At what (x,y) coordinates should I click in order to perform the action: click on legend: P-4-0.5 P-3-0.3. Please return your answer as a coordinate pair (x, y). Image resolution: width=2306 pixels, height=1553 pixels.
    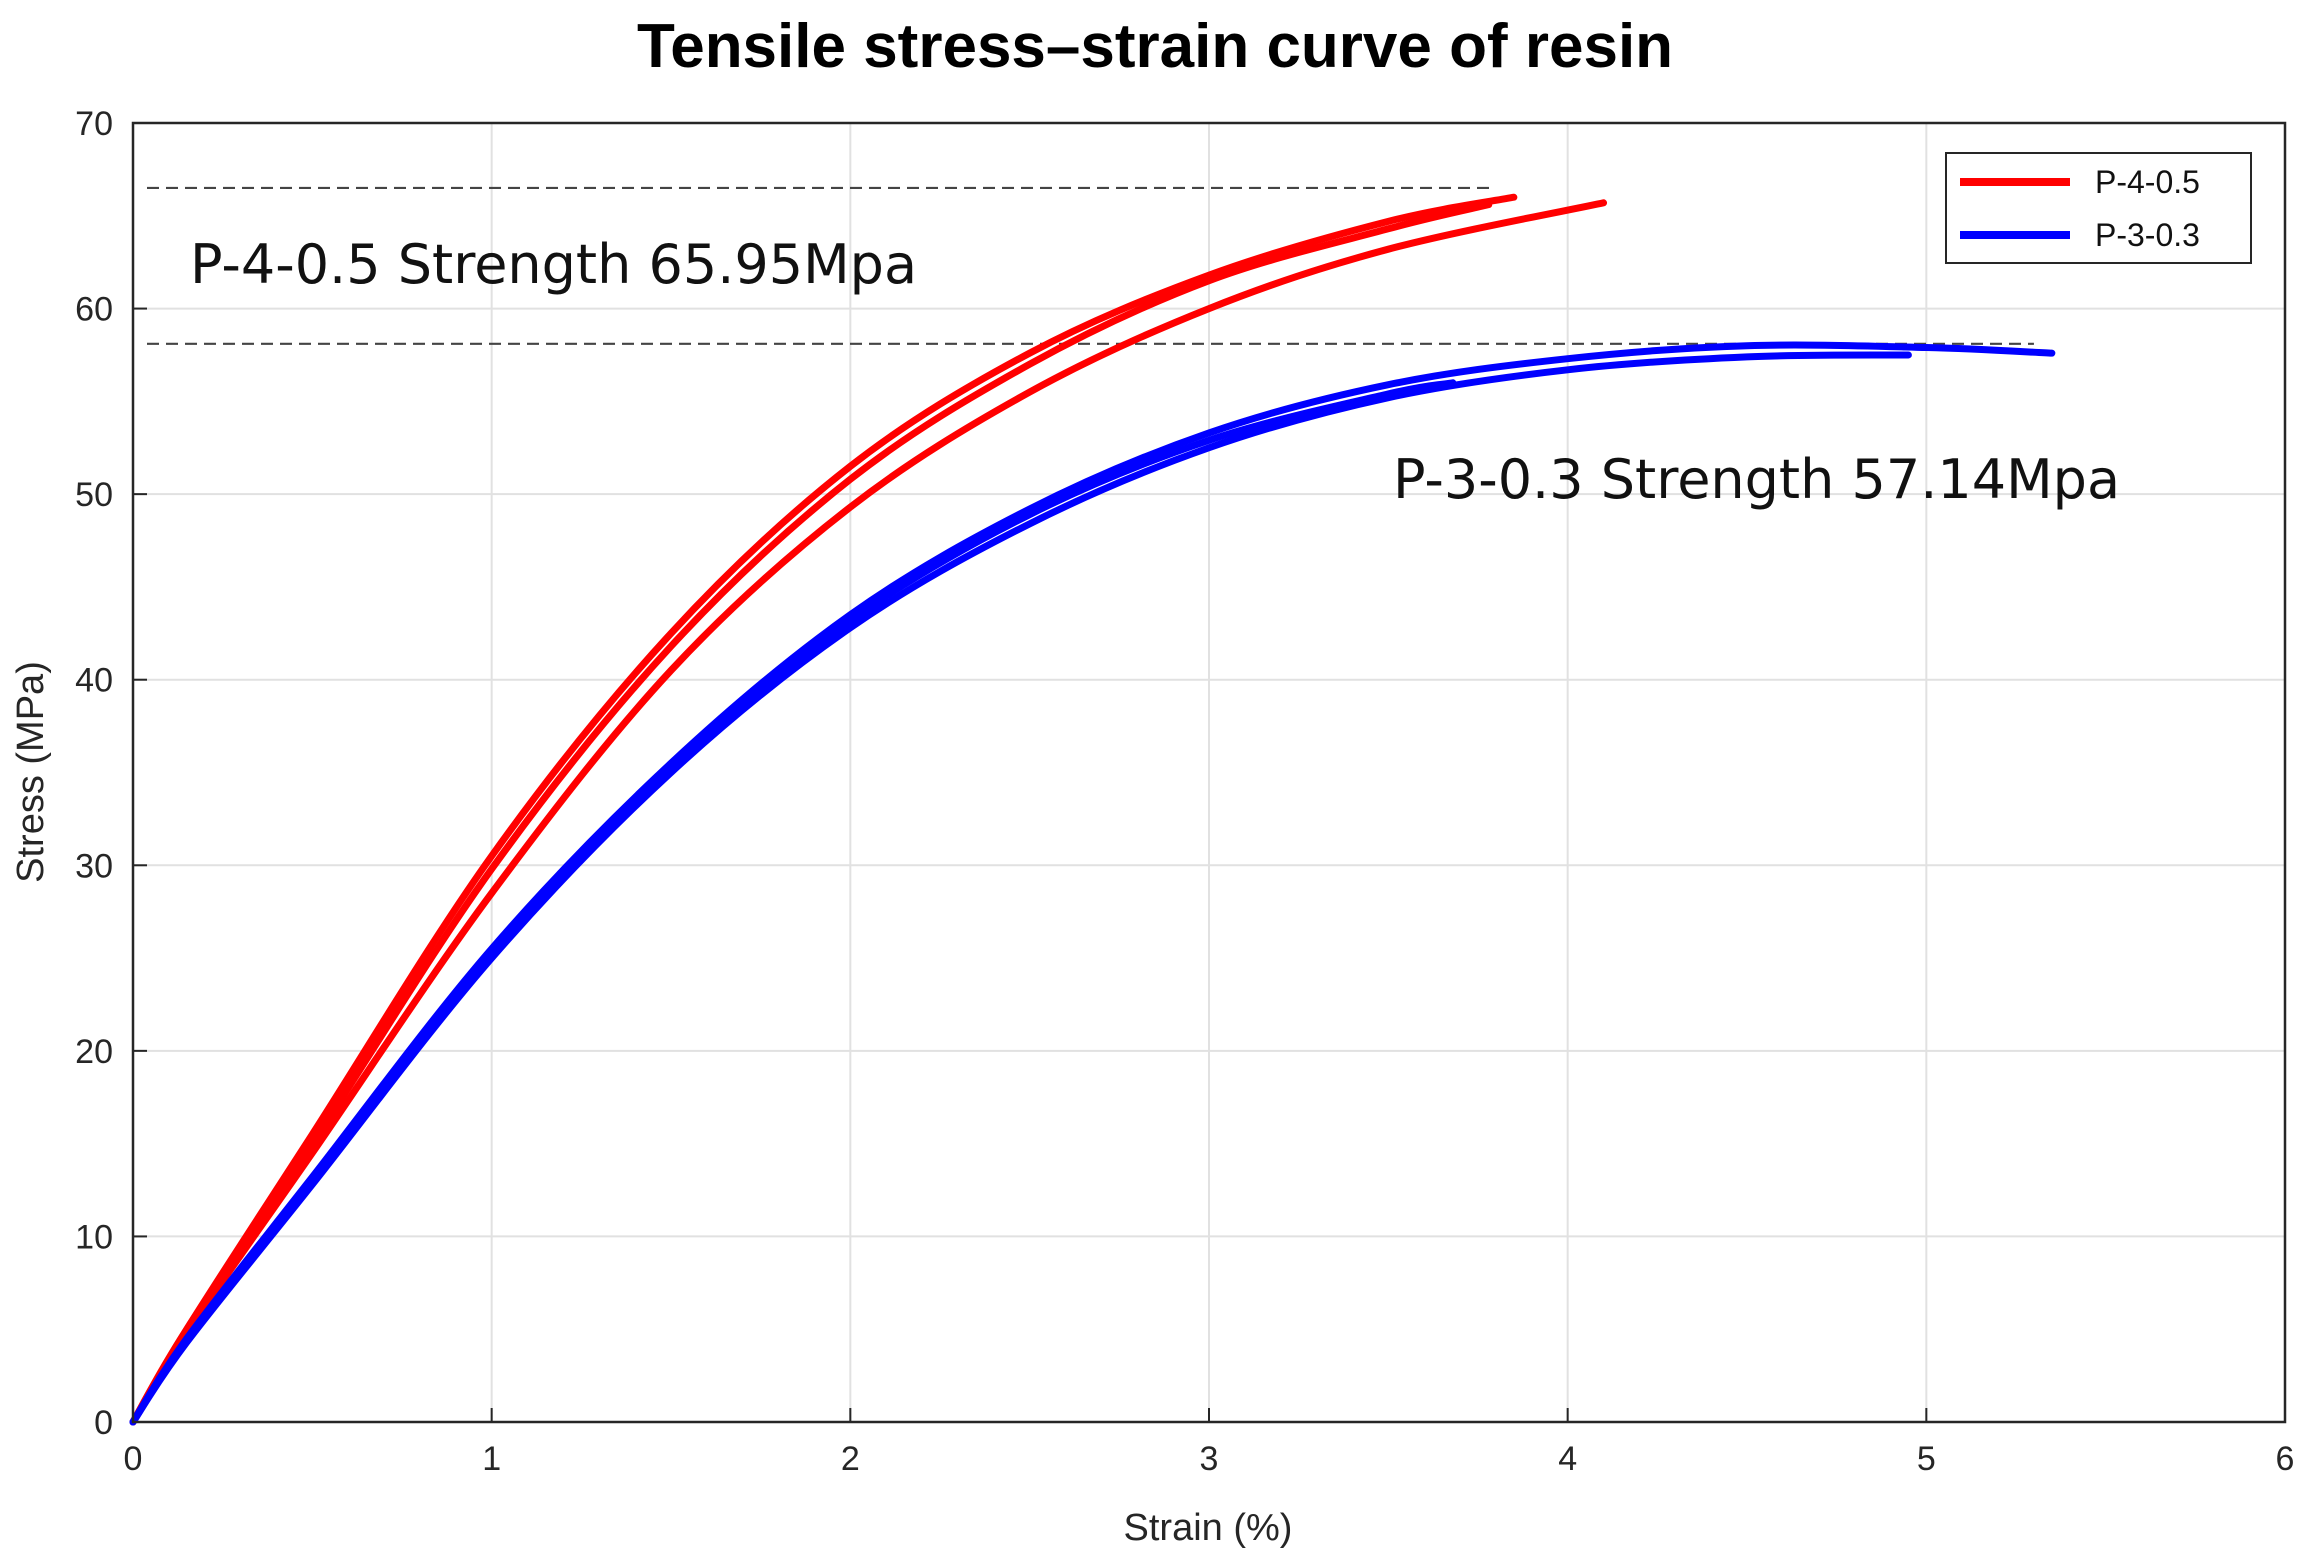
    Looking at the image, I should click on (2098, 208).